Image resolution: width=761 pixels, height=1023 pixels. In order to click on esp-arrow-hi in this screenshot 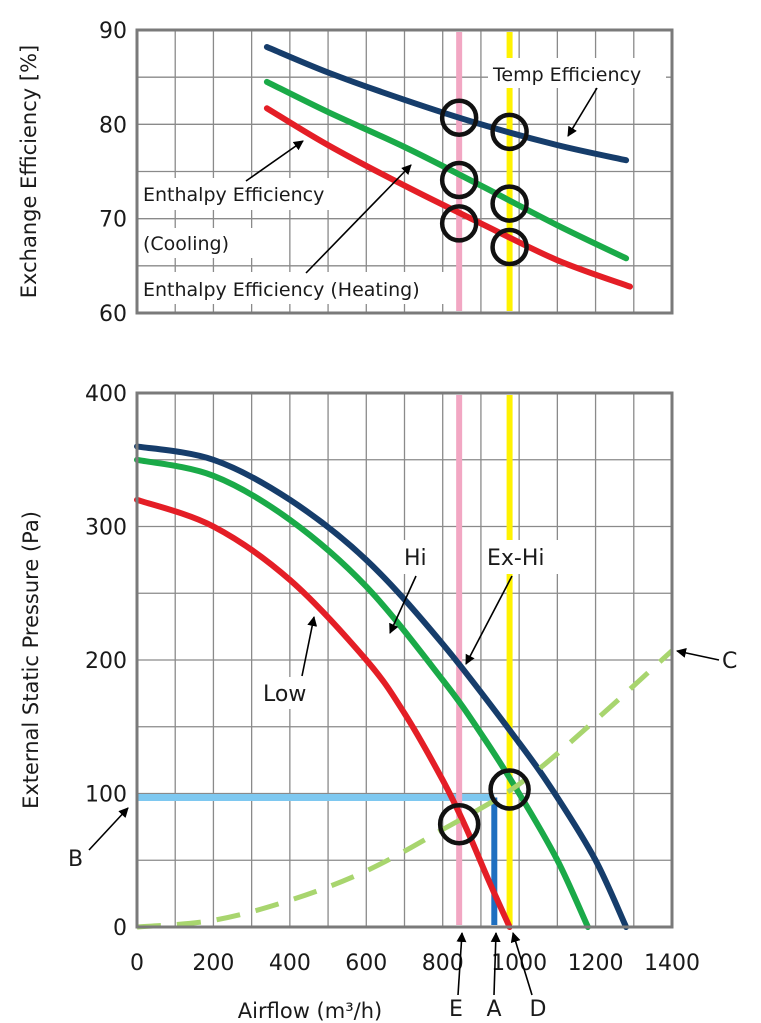, I will do `click(403, 604)`.